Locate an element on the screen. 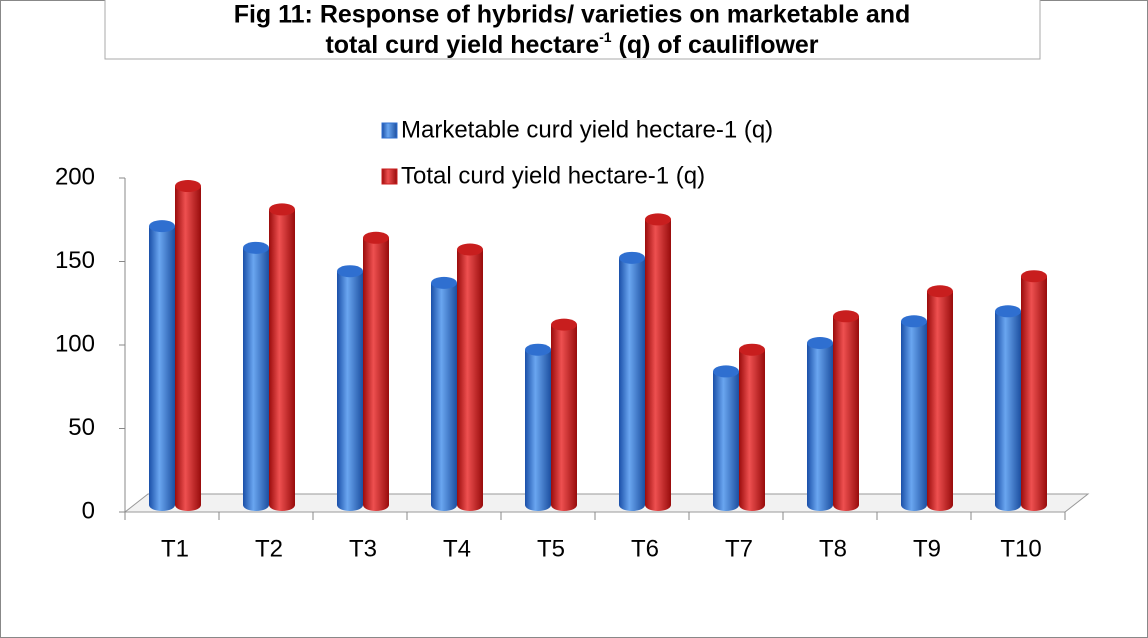  y-tick-label: 50 is located at coordinates (81, 427).